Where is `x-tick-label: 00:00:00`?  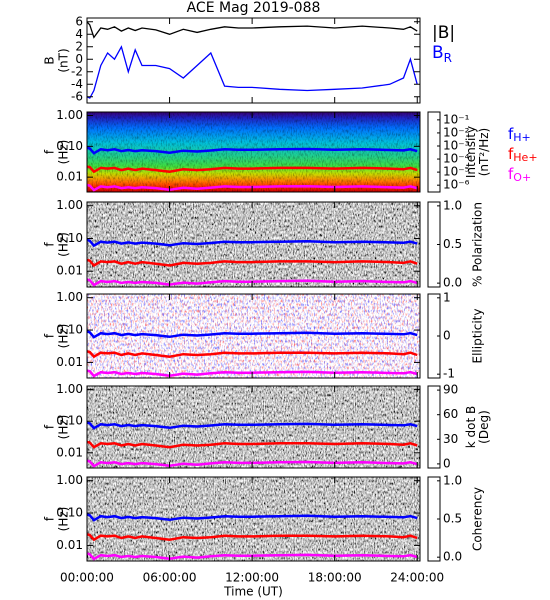 x-tick-label: 00:00:00 is located at coordinates (87, 578).